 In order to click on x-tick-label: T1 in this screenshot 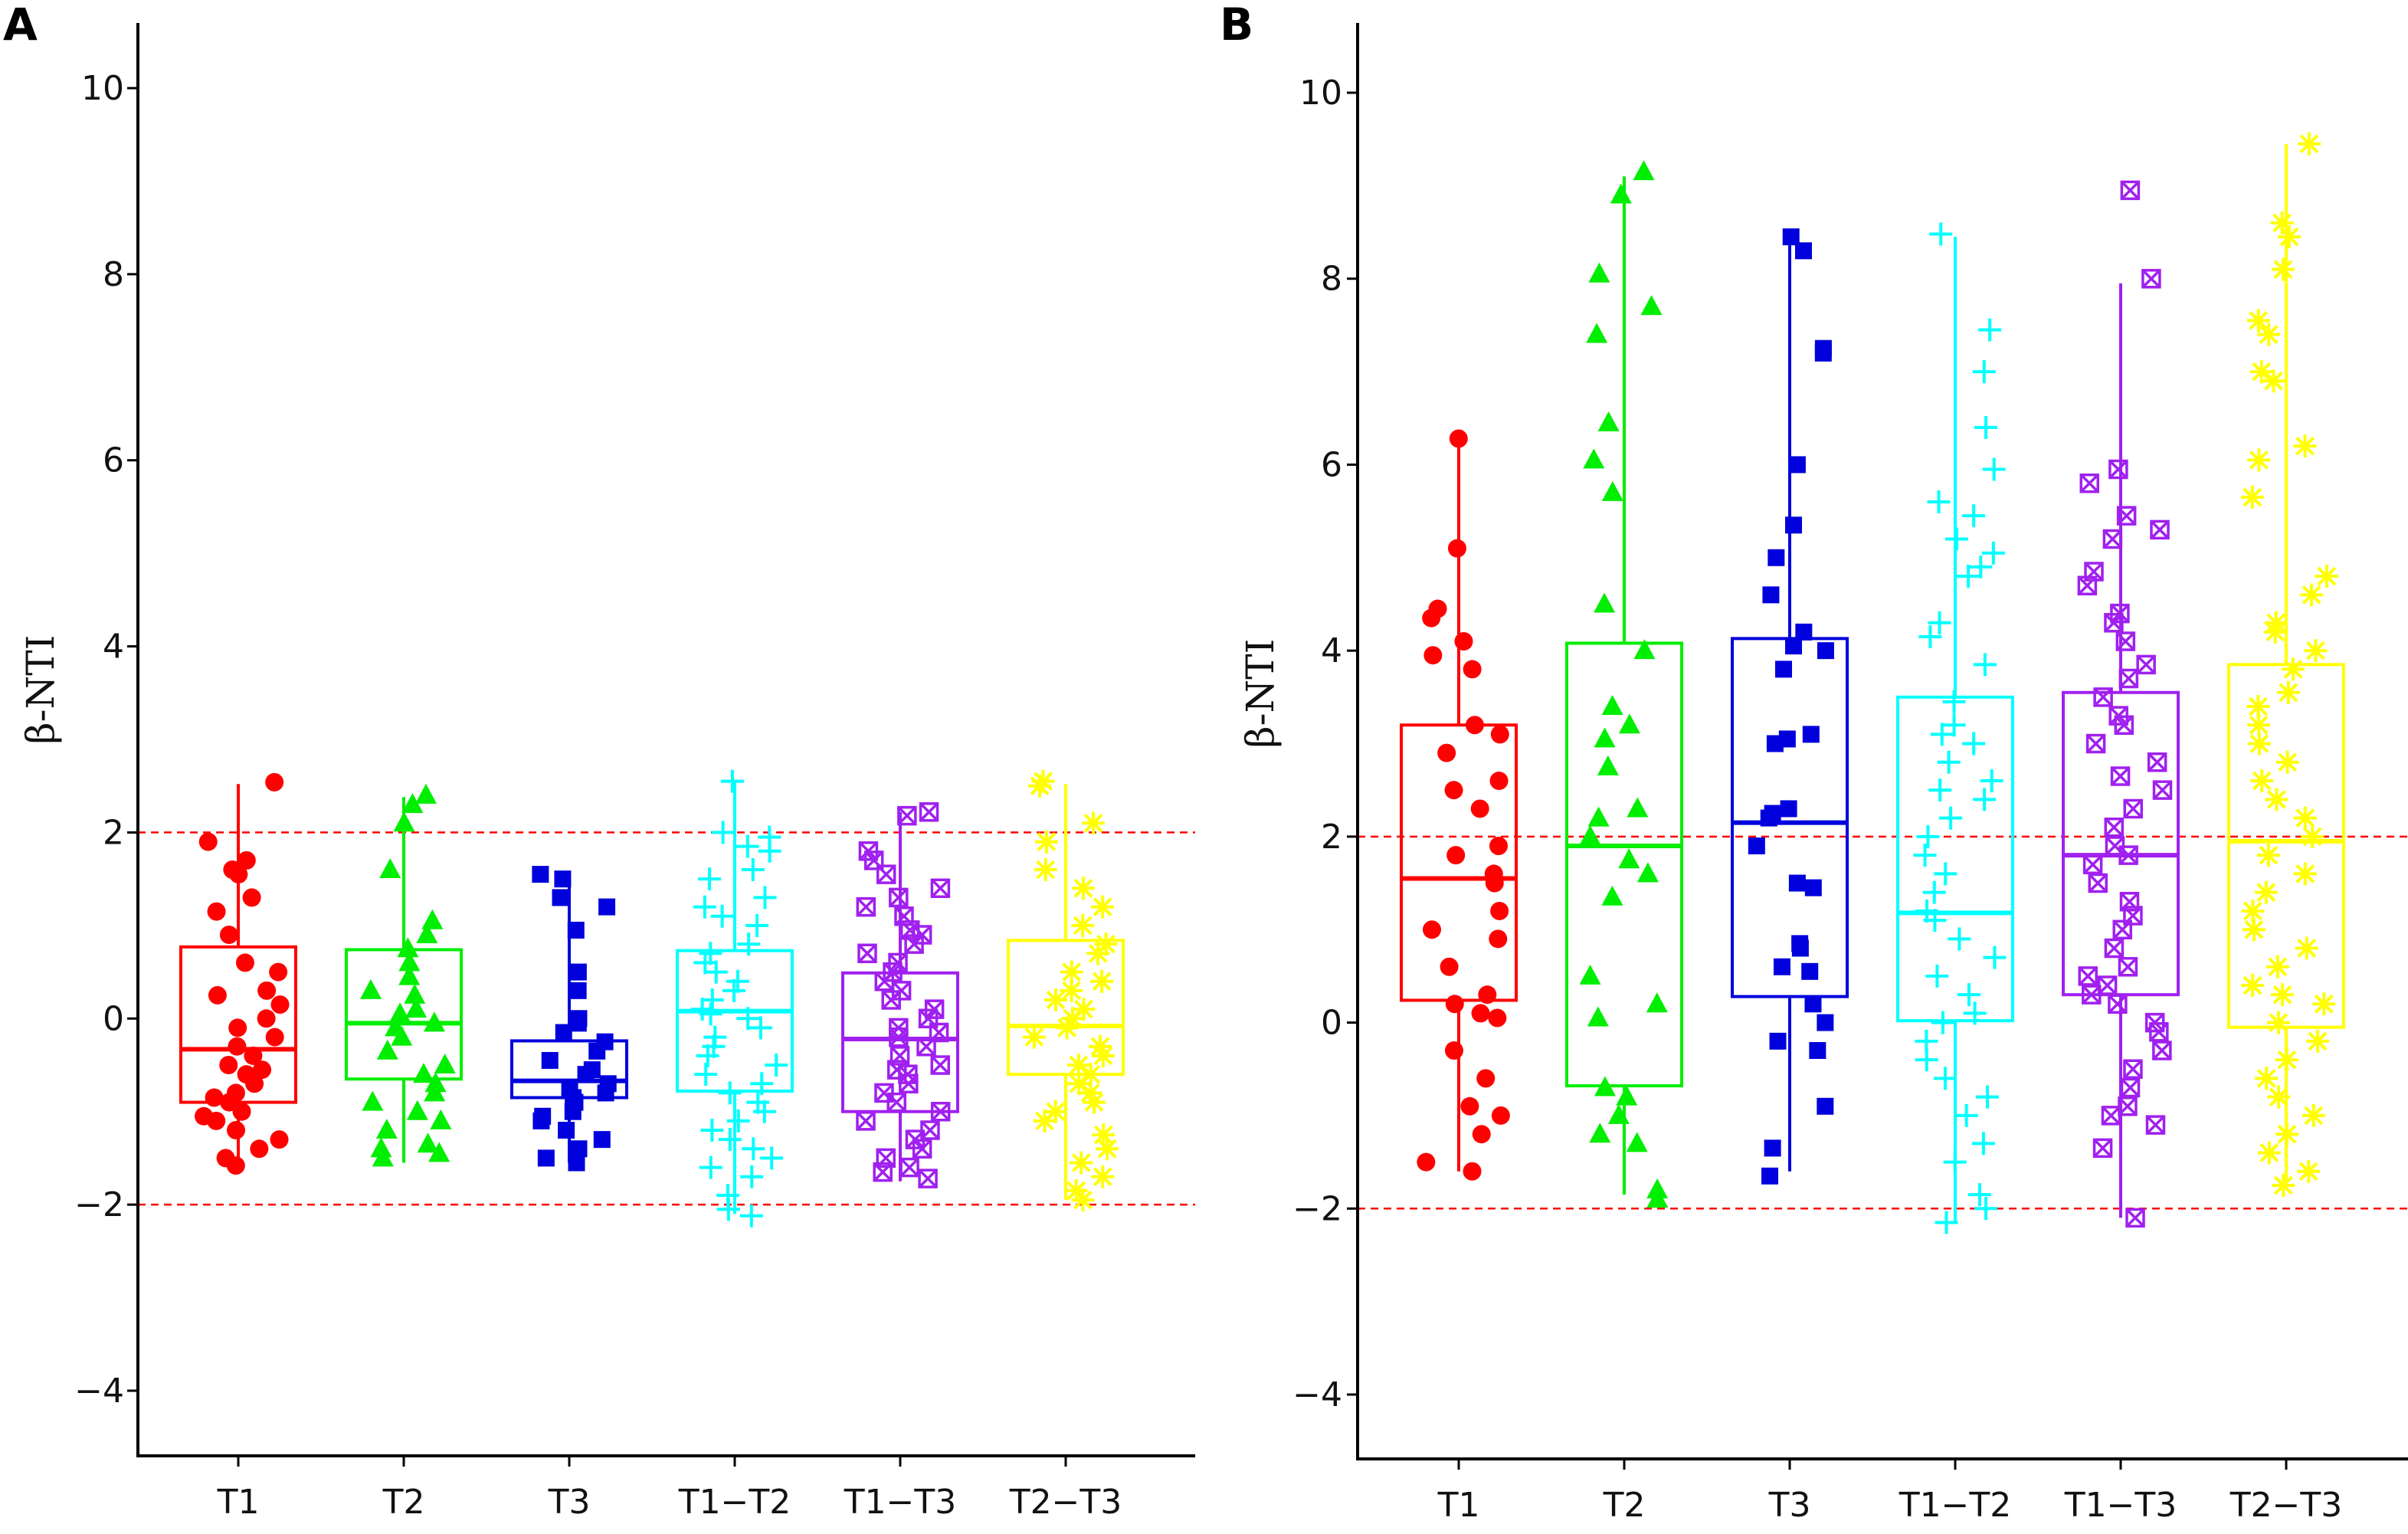, I will do `click(1459, 1505)`.